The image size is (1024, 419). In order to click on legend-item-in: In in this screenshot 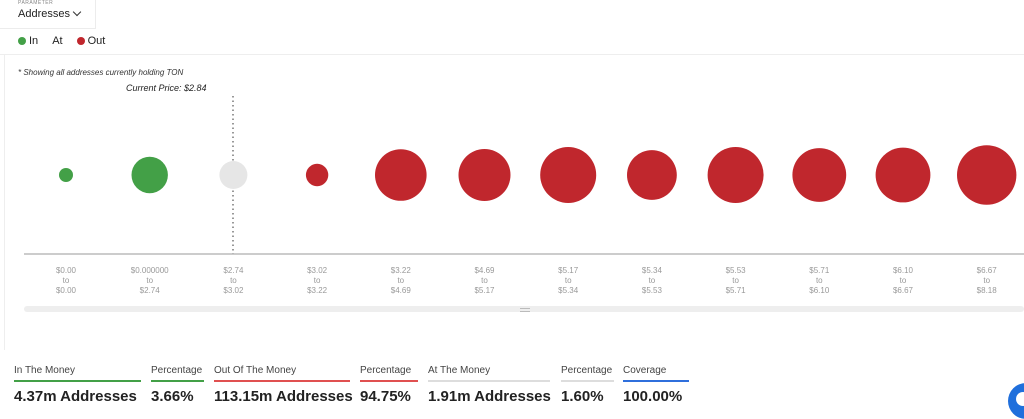, I will do `click(28, 41)`.